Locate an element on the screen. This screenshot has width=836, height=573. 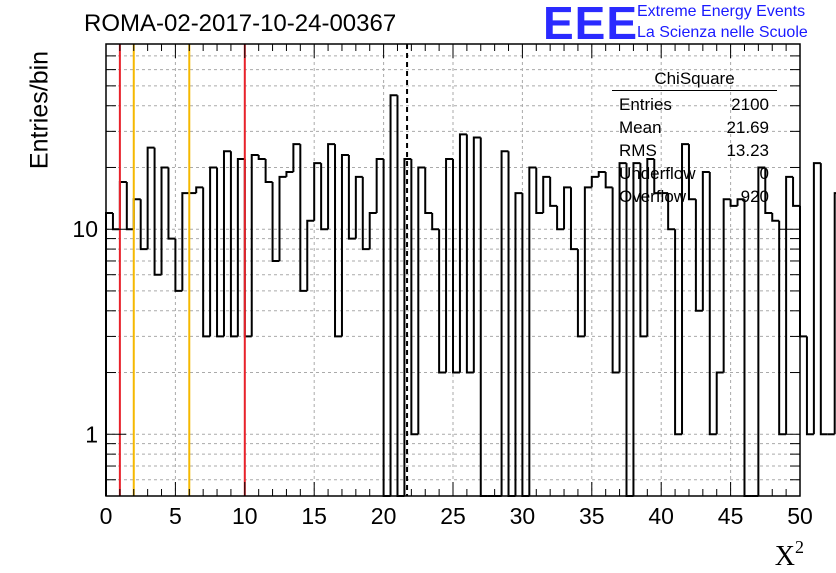
y-tick-label: 10 is located at coordinates (85, 229).